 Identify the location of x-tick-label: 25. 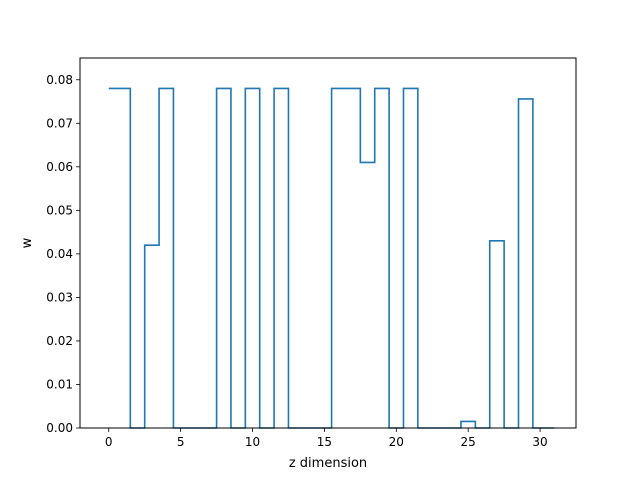
(468, 442).